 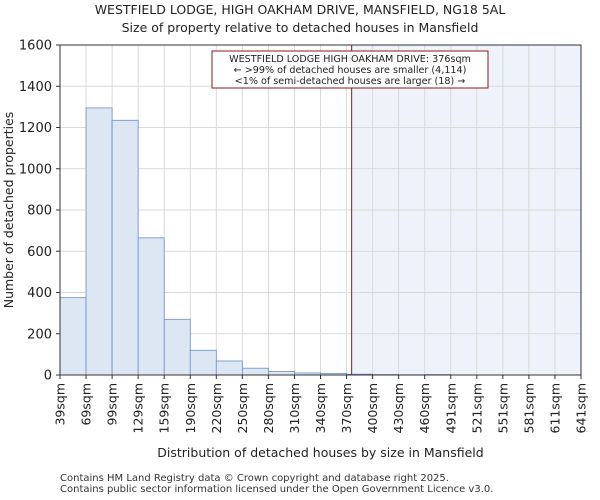 I want to click on y-tick-label: 600, so click(x=39, y=252).